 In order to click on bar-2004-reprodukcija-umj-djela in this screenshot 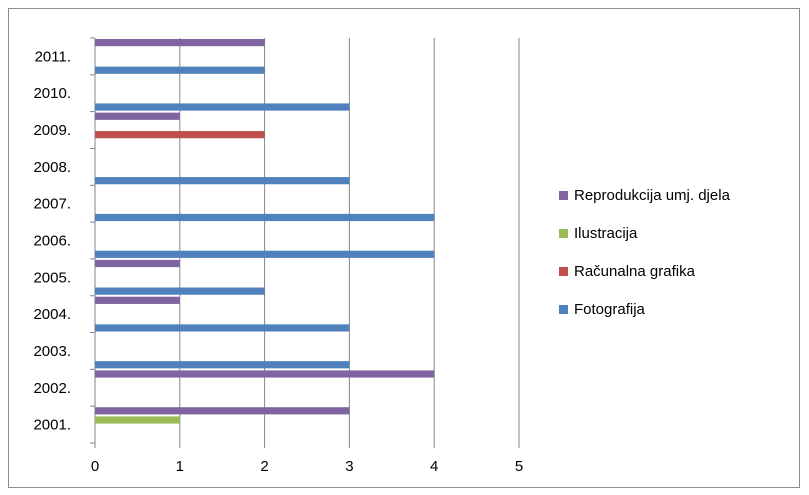, I will do `click(137, 300)`.